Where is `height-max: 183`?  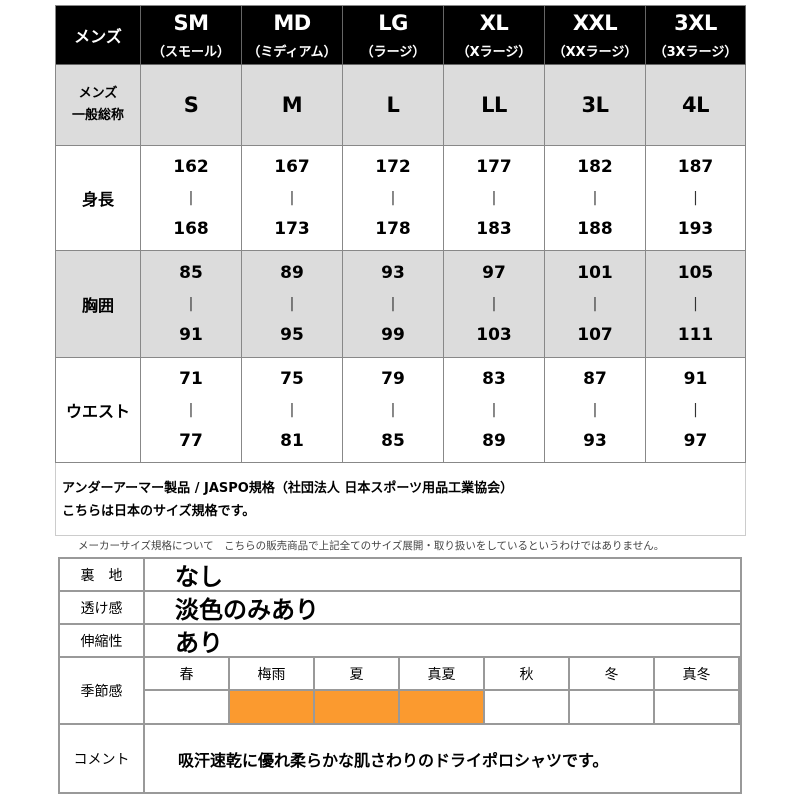 height-max: 183 is located at coordinates (494, 229).